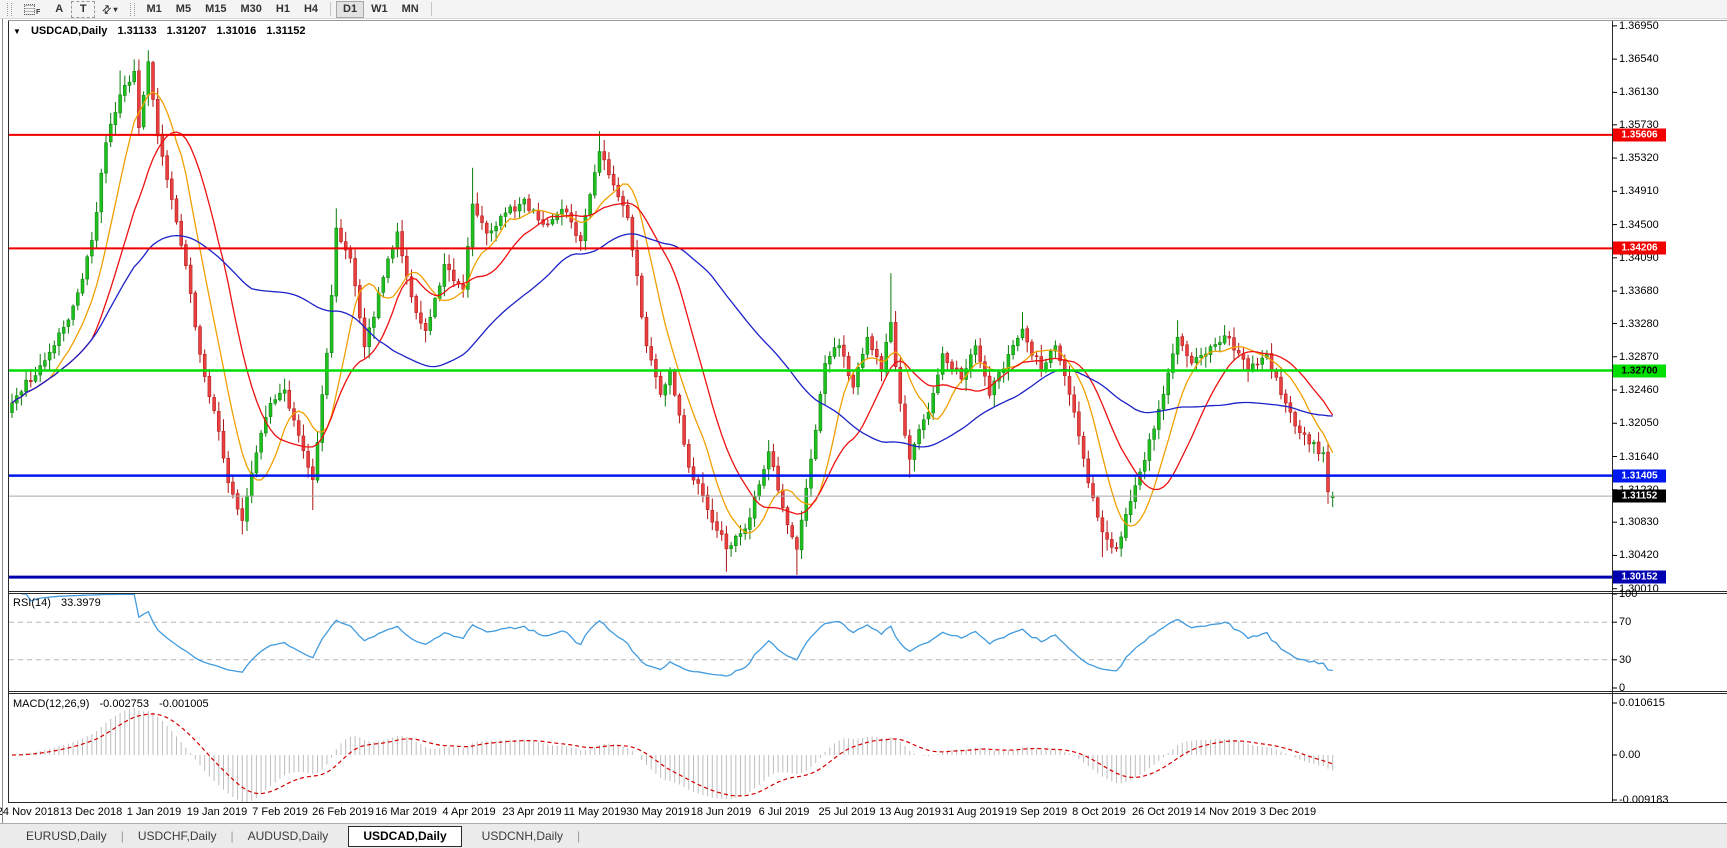  I want to click on rsi-panel-plot, so click(810, 641).